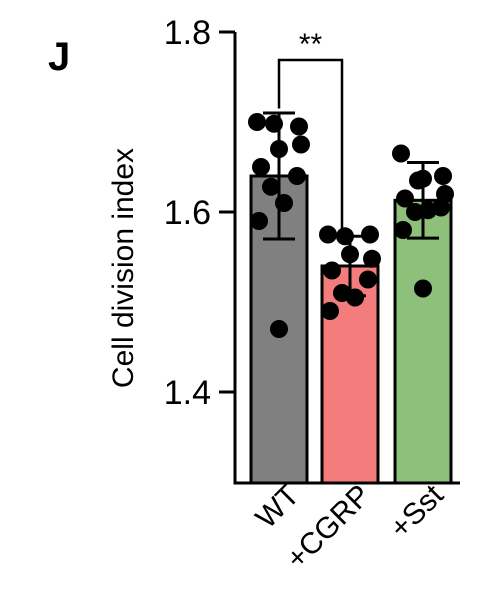 The image size is (500, 596). I want to click on y-tick-label-0: 1.4, so click(187, 393).